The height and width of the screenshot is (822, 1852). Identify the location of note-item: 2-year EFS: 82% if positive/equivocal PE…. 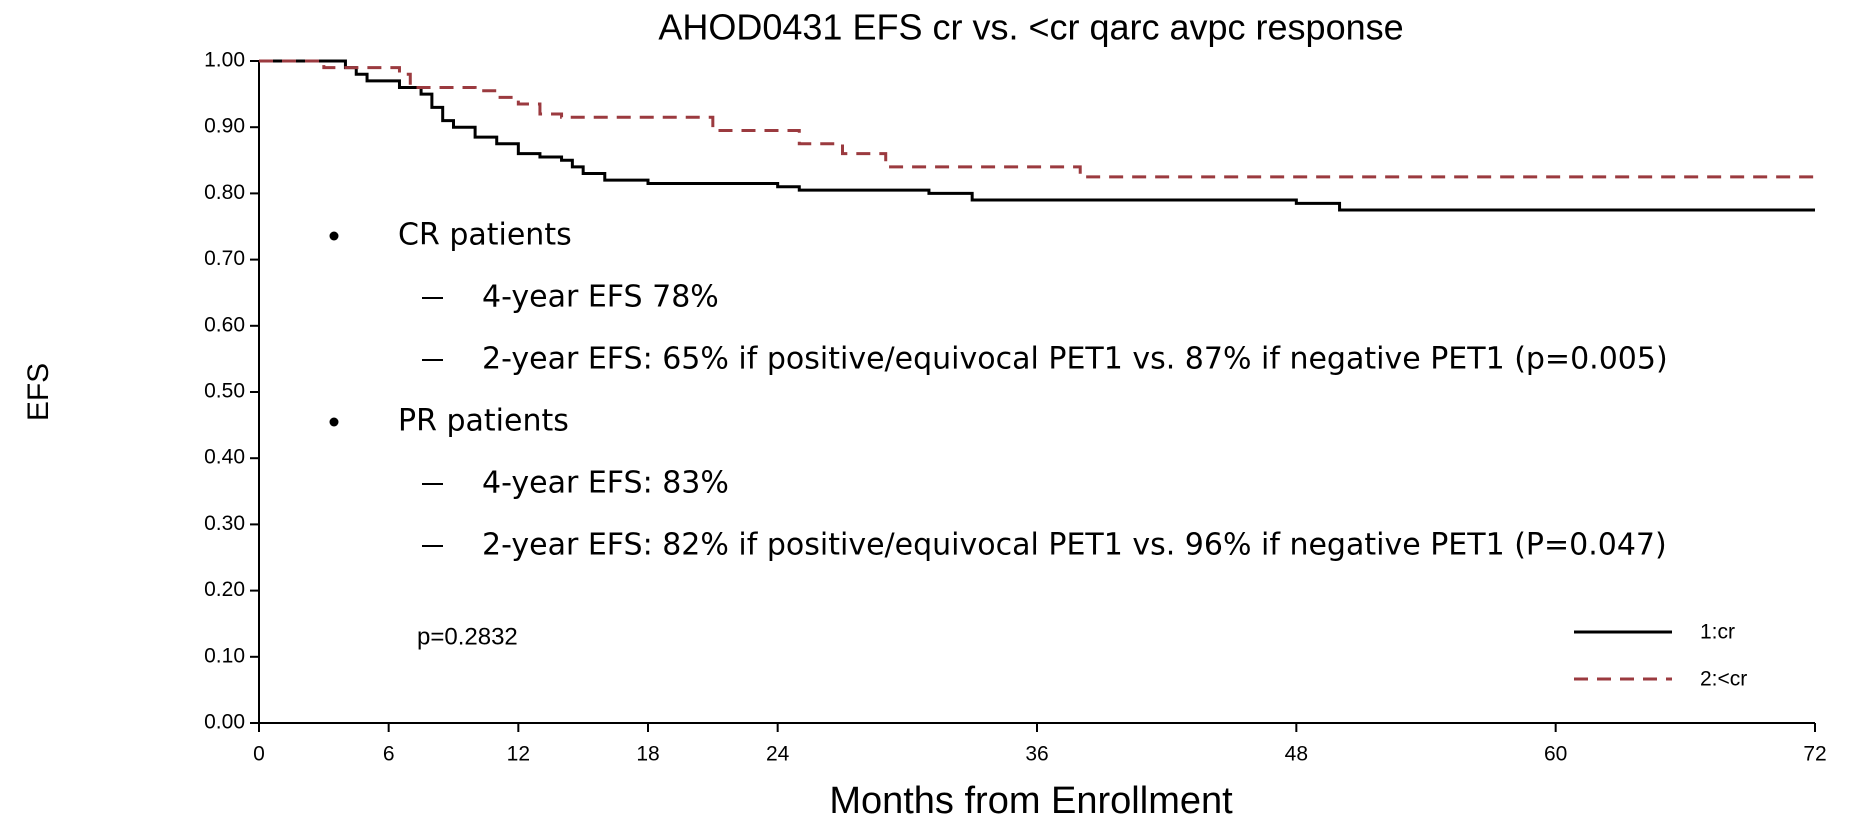
(1074, 545).